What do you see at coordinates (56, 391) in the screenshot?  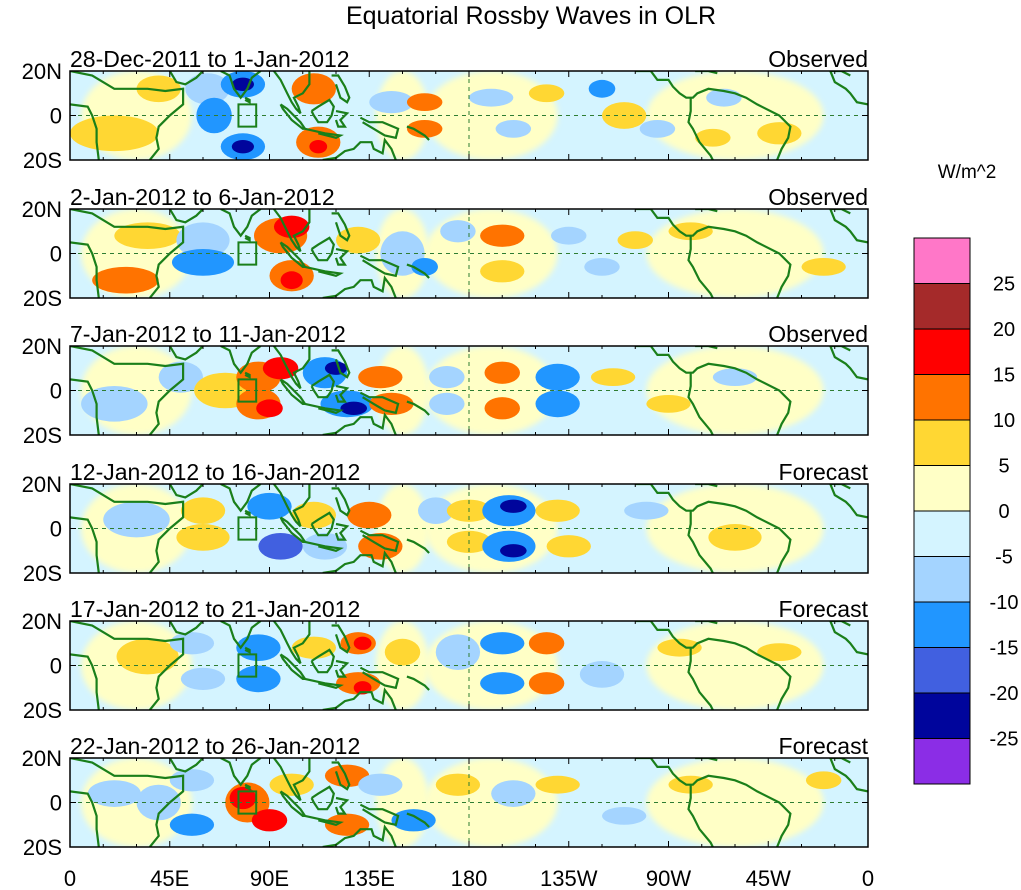 I see `lat-tick-label: 0` at bounding box center [56, 391].